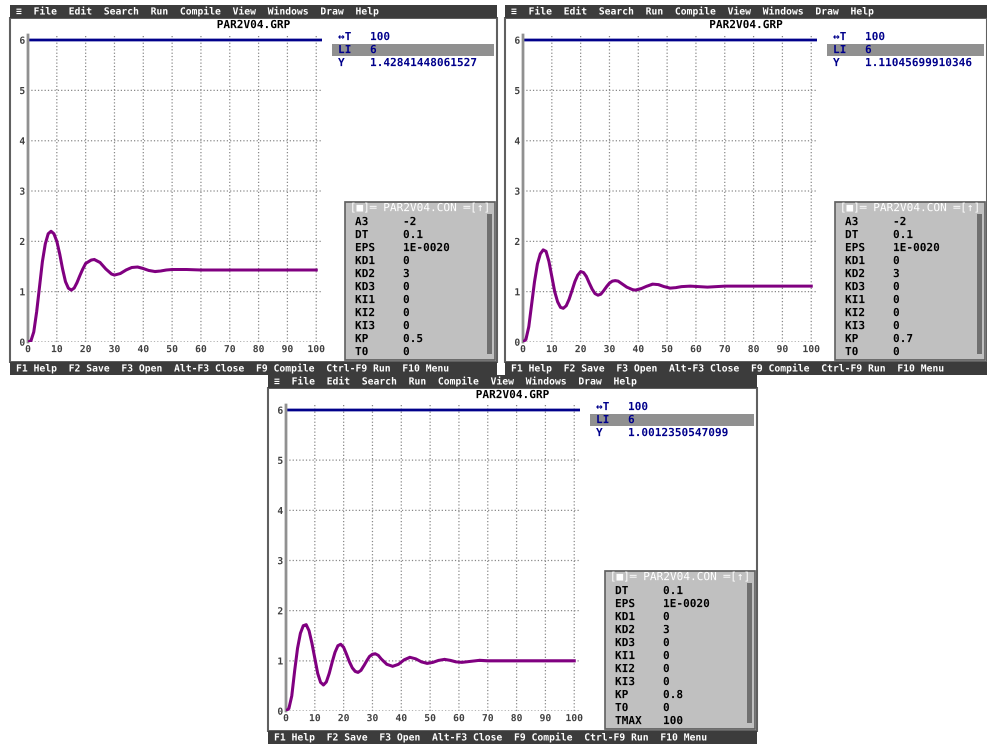 The width and height of the screenshot is (987, 744). Describe the element at coordinates (902, 62) in the screenshot. I see `text: Y 1.11045699910346` at that location.